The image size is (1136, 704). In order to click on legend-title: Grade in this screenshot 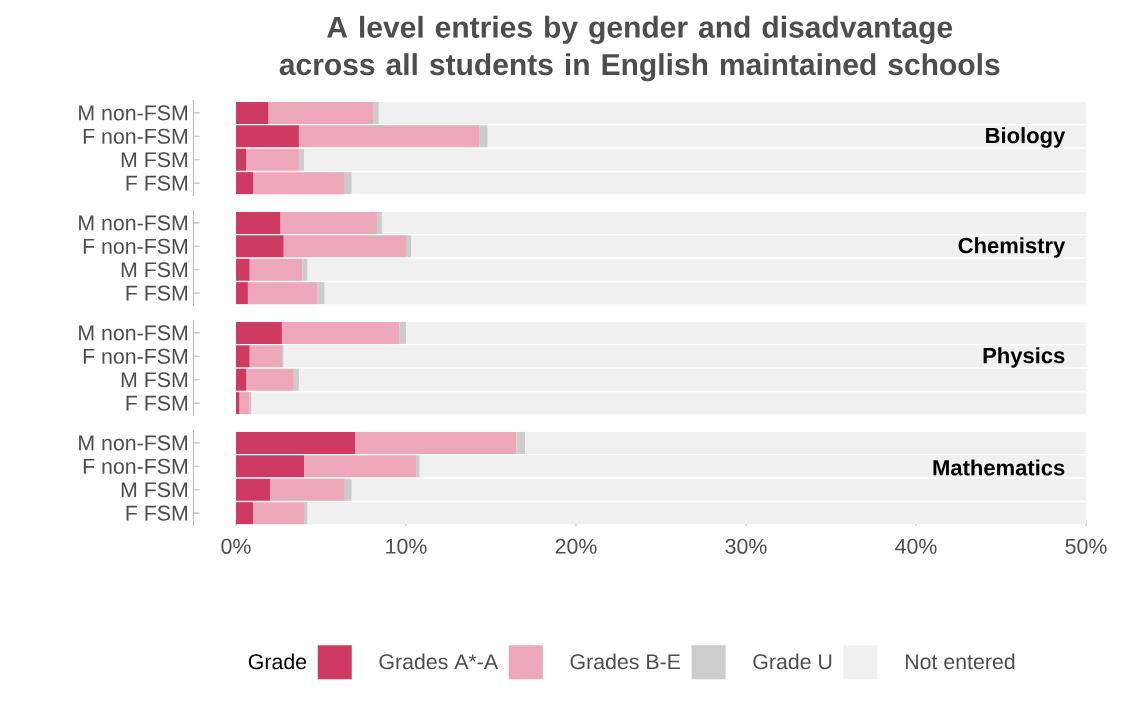, I will do `click(277, 661)`.